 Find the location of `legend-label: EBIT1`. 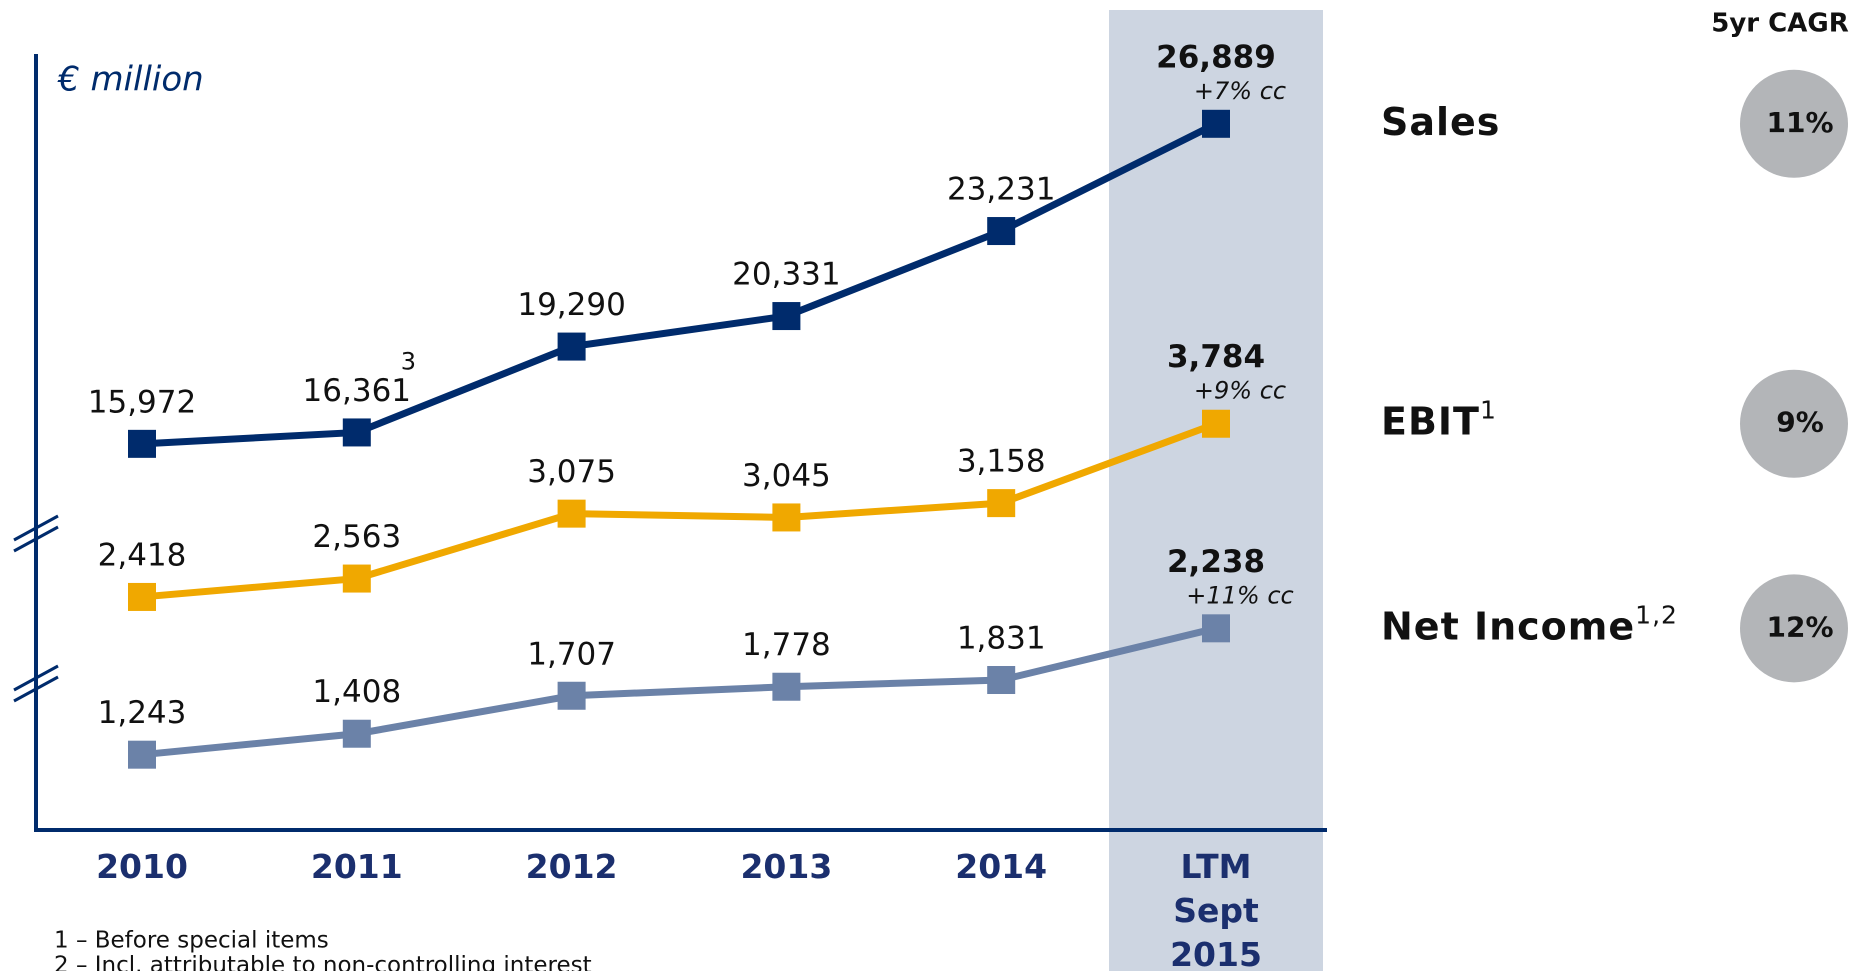

legend-label: EBIT1 is located at coordinates (1439, 420).